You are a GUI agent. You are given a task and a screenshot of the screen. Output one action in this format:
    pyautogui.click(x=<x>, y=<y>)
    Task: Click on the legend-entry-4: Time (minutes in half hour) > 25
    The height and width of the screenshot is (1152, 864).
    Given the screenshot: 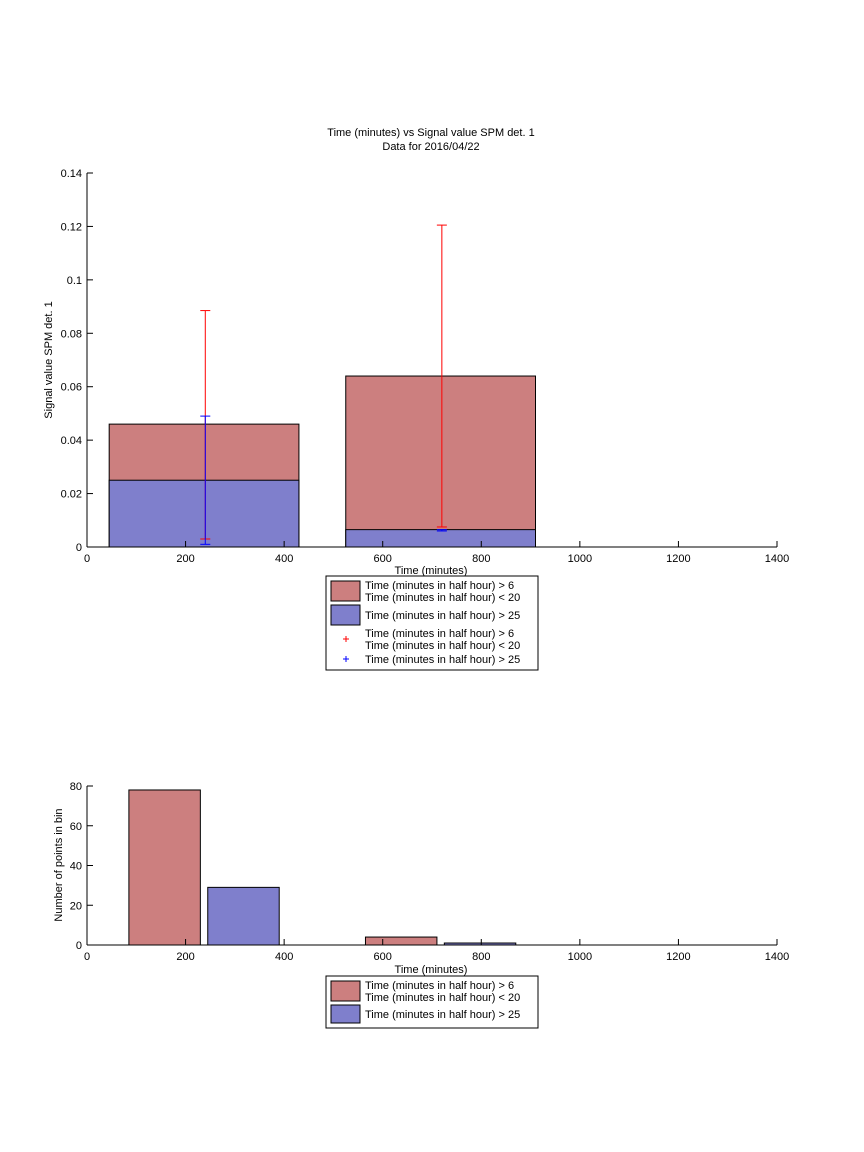 What is the action you would take?
    pyautogui.click(x=431, y=660)
    